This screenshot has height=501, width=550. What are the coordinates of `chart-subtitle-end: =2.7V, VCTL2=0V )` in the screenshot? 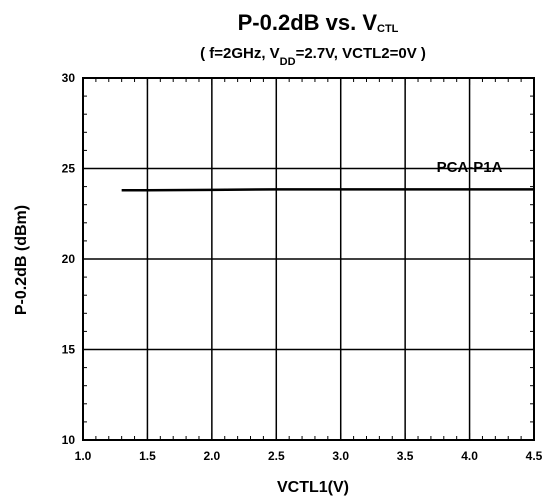 It's located at (361, 53).